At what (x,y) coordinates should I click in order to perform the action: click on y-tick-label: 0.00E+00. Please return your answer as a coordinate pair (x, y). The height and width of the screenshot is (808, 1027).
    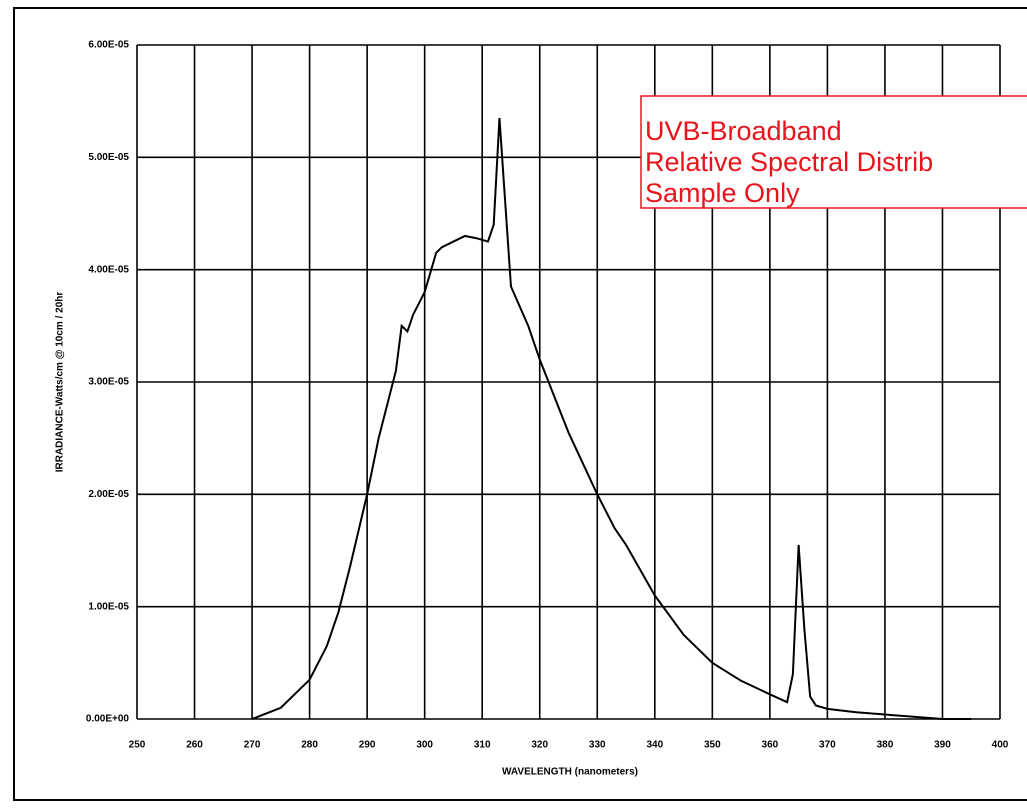
    Looking at the image, I should click on (108, 719).